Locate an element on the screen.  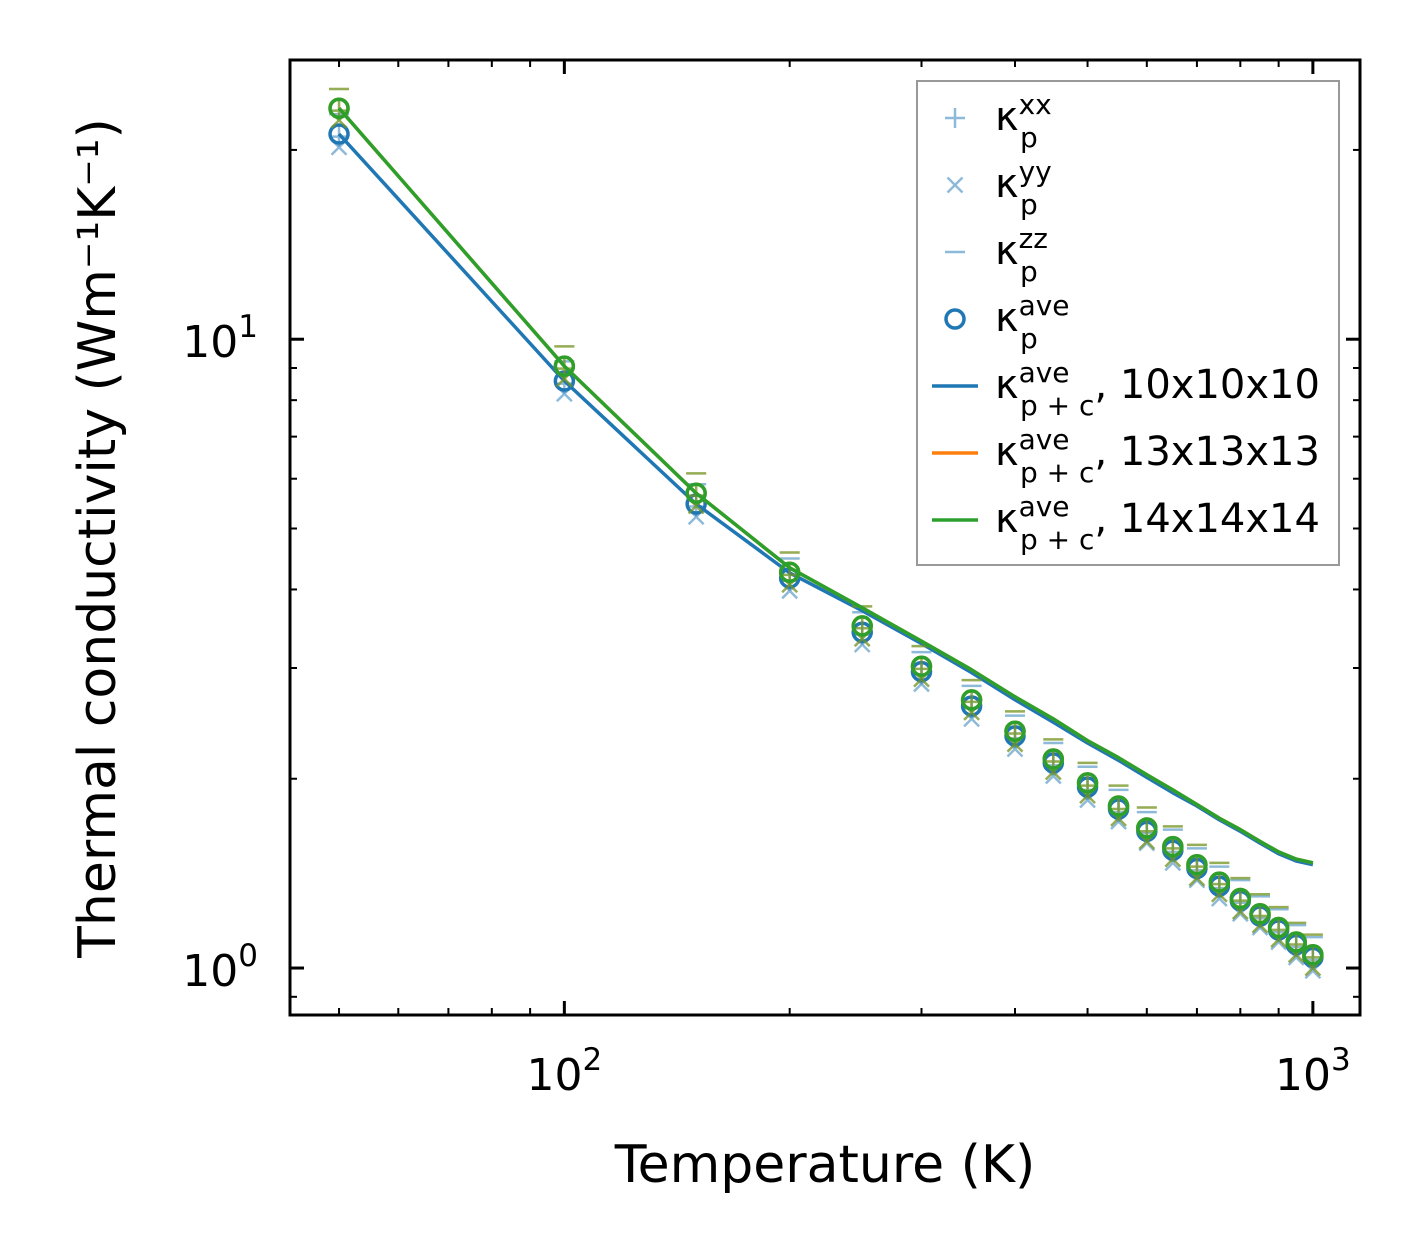
legend-item: κzz p is located at coordinates (996, 255).